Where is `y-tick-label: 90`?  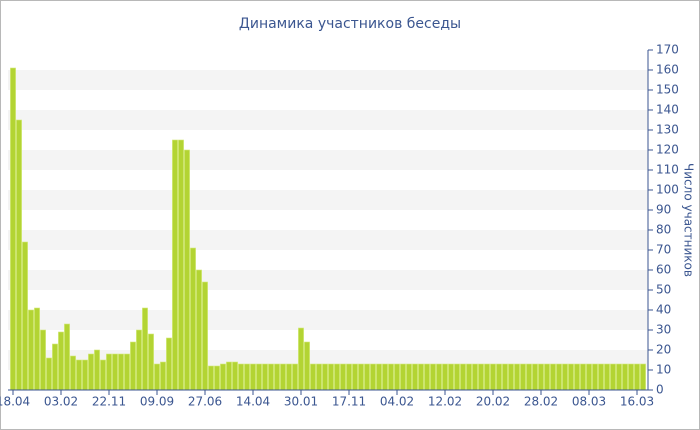 y-tick-label: 90 is located at coordinates (663, 210).